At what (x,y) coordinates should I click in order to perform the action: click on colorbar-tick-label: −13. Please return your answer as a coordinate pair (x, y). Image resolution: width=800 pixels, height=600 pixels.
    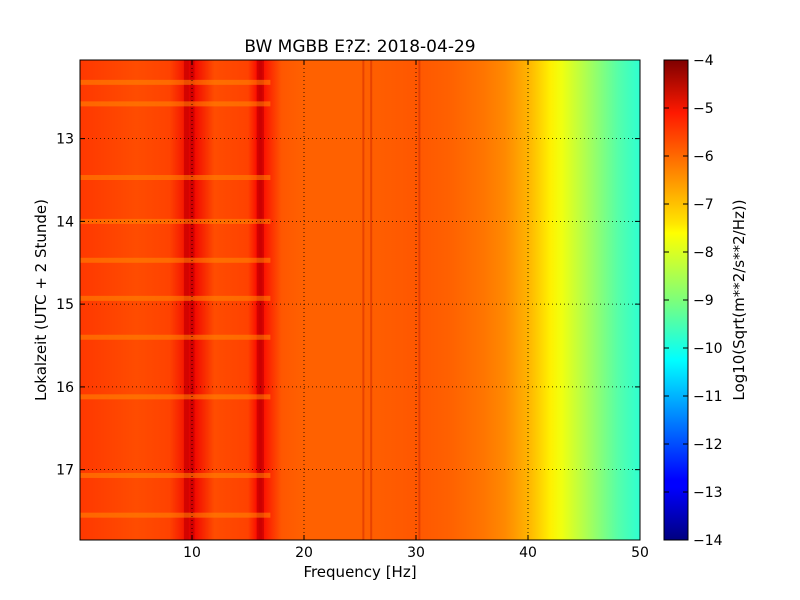
    Looking at the image, I should click on (708, 493).